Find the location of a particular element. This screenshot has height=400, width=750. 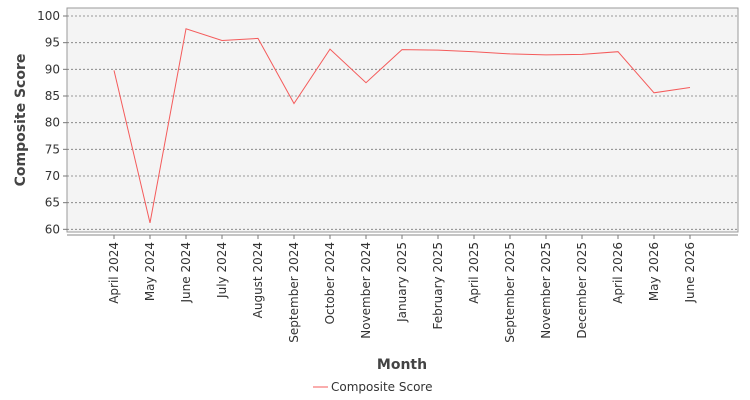

y-tick-label: 90 is located at coordinates (52, 69).